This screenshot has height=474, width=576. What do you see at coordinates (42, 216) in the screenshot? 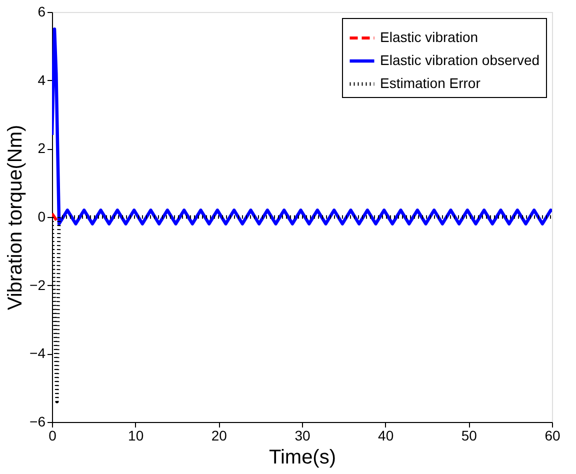
I see `y-tick-label: 0` at bounding box center [42, 216].